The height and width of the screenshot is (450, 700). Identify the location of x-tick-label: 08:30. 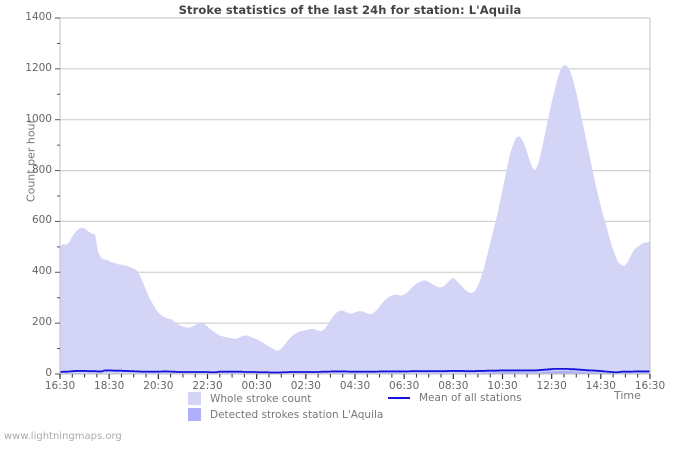
(453, 386).